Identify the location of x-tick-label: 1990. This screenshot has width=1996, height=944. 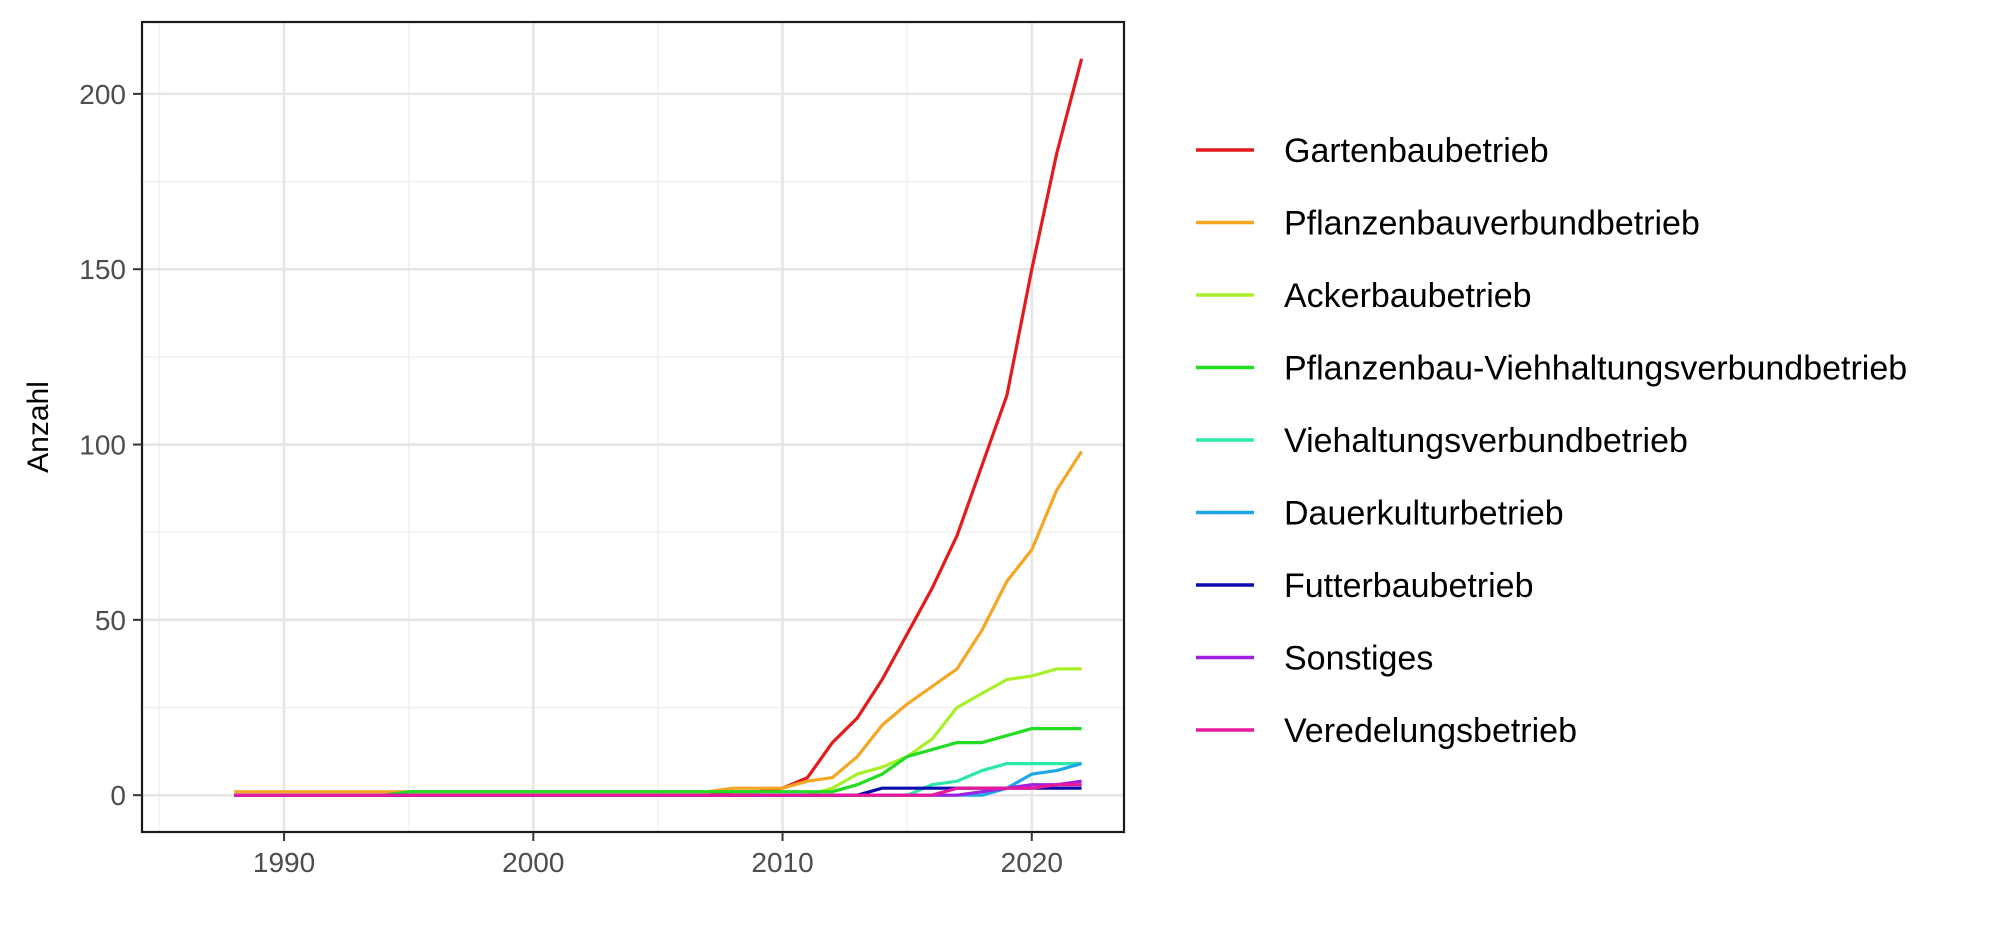
(284, 862).